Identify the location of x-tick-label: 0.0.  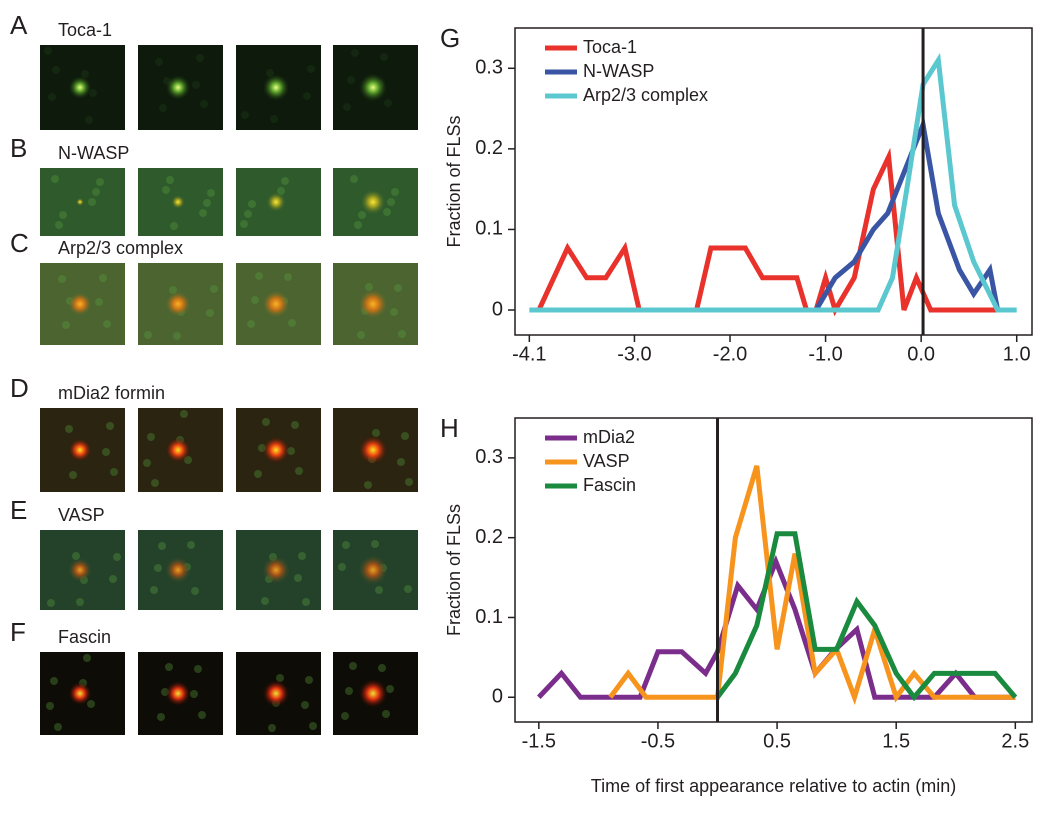
(921, 354).